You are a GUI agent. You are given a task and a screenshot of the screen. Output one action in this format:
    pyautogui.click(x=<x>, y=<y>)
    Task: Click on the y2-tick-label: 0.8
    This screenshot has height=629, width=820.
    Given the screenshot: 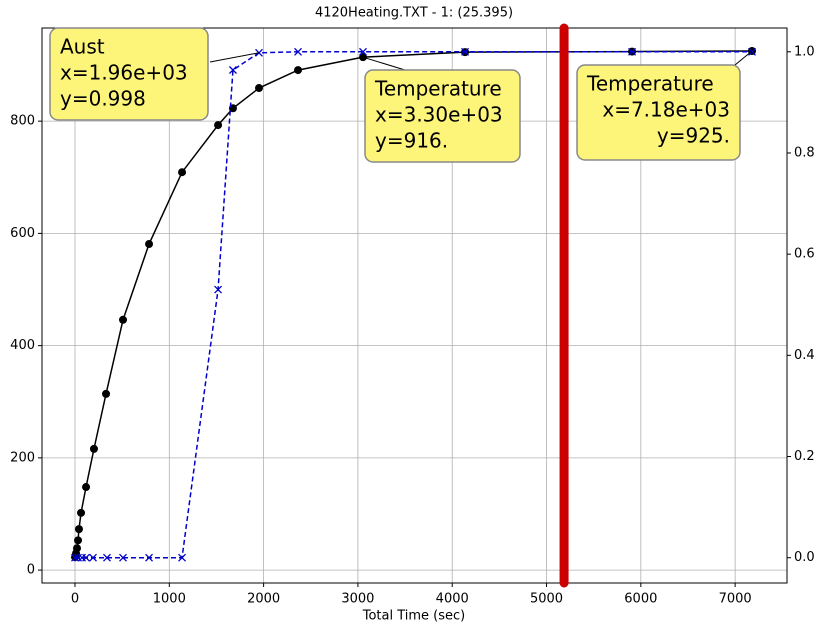 What is the action you would take?
    pyautogui.click(x=804, y=152)
    